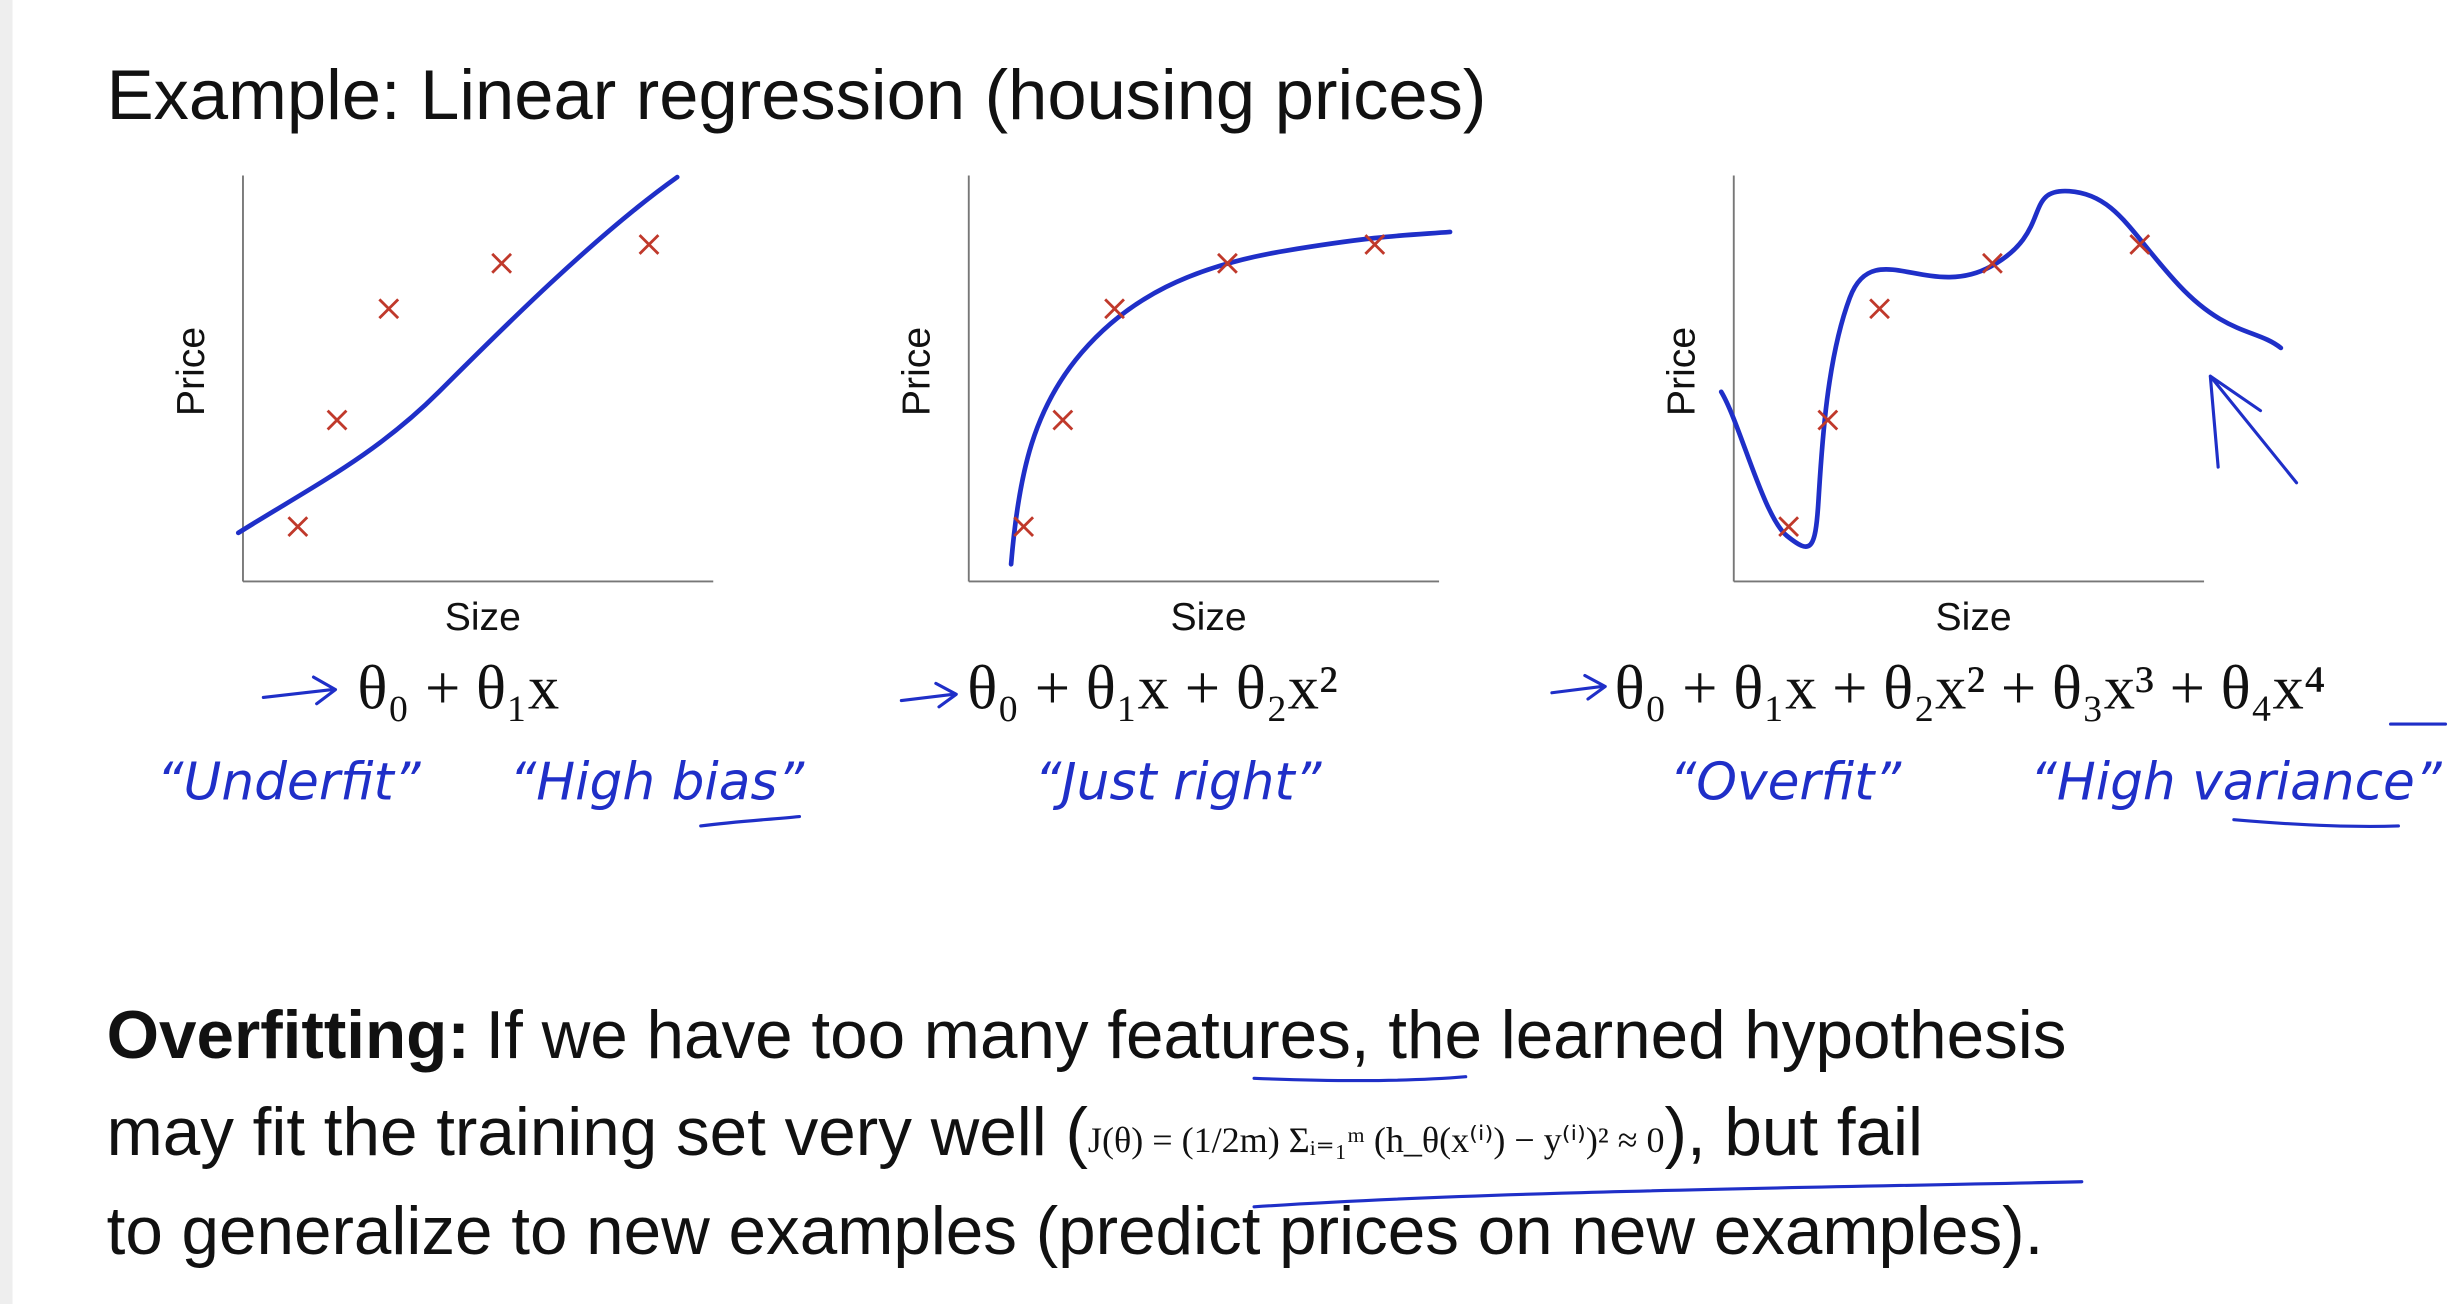 The width and height of the screenshot is (2458, 1304). What do you see at coordinates (458, 687) in the screenshot?
I see `hypothesis: θ₀ + θ₁x` at bounding box center [458, 687].